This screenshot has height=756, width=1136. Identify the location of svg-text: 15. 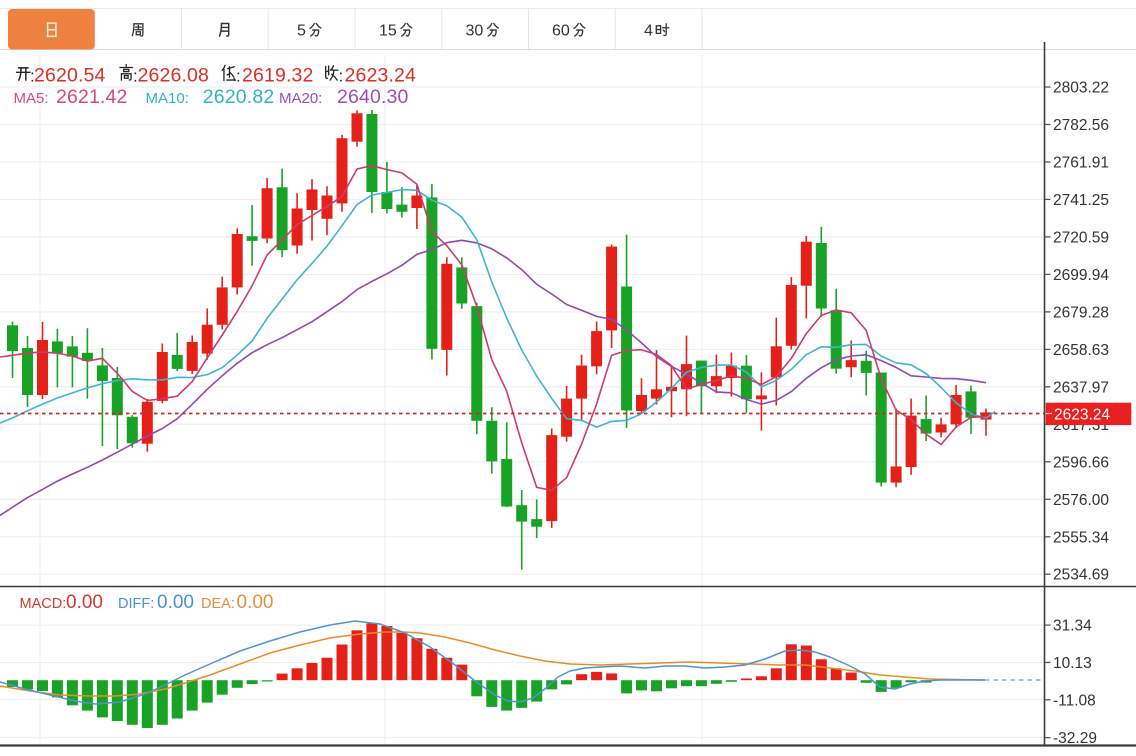
(388, 31).